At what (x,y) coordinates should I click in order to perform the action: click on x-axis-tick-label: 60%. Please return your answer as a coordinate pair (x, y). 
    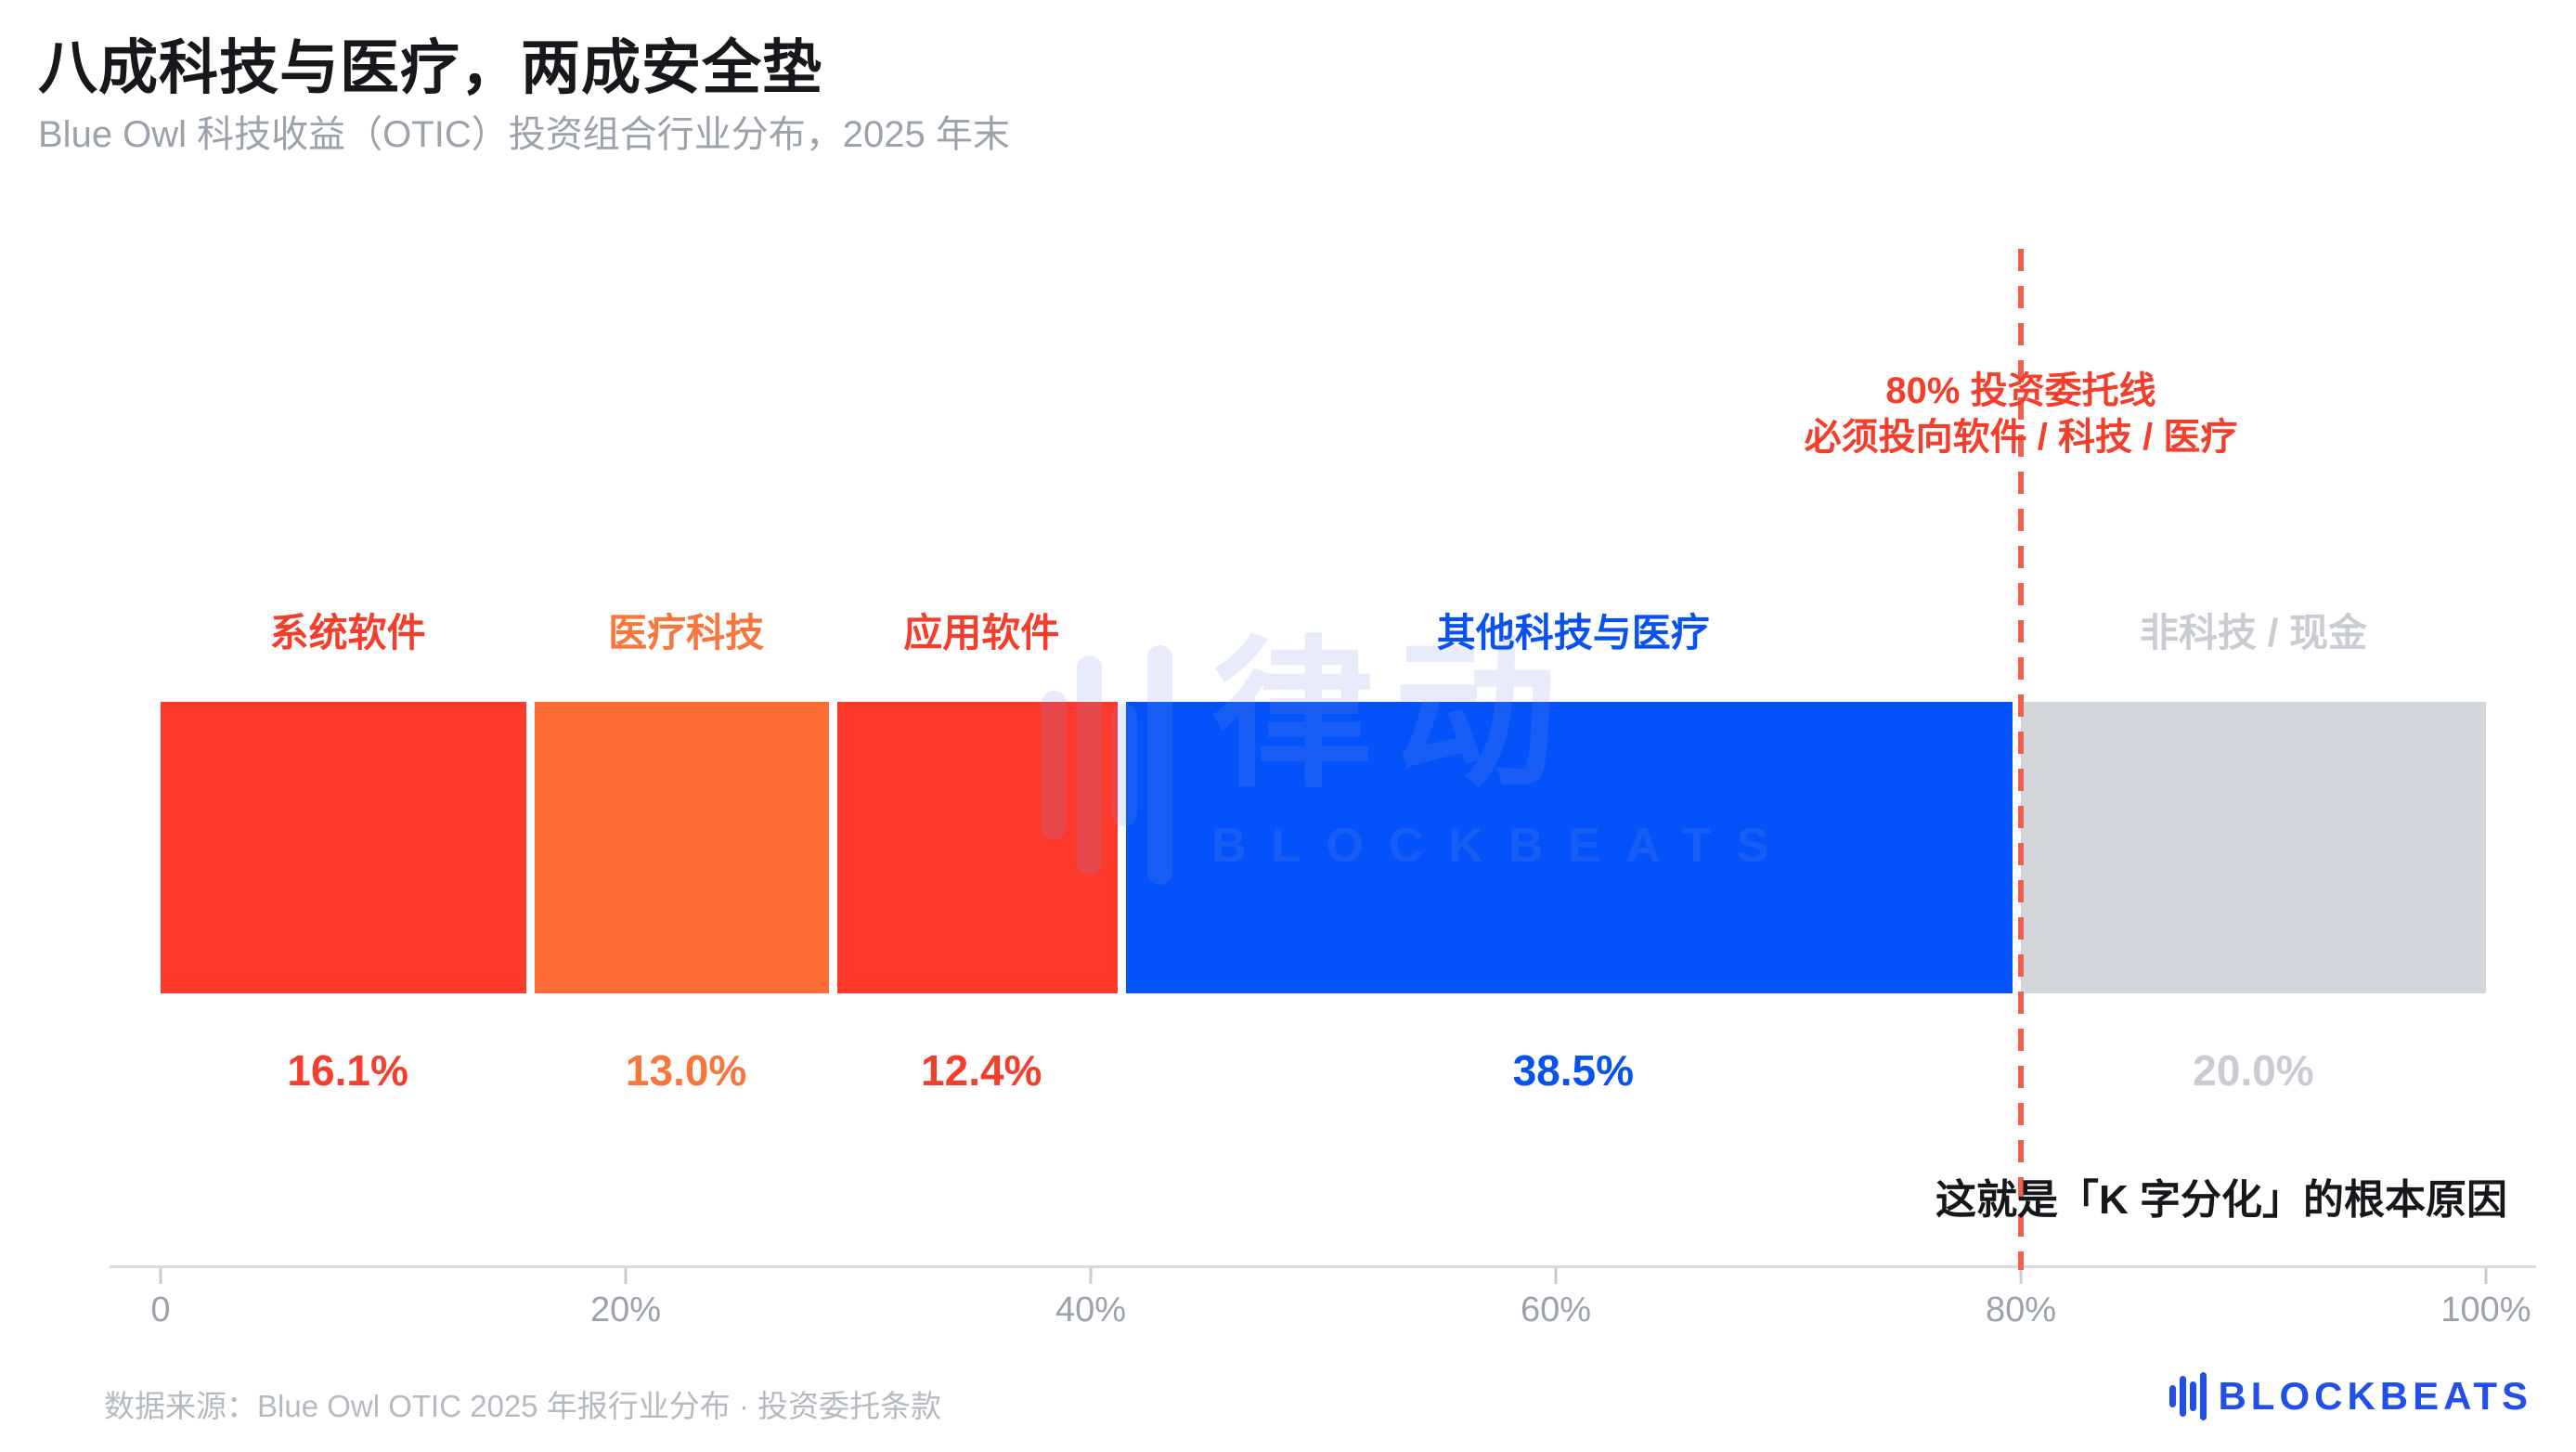
    Looking at the image, I should click on (1556, 1309).